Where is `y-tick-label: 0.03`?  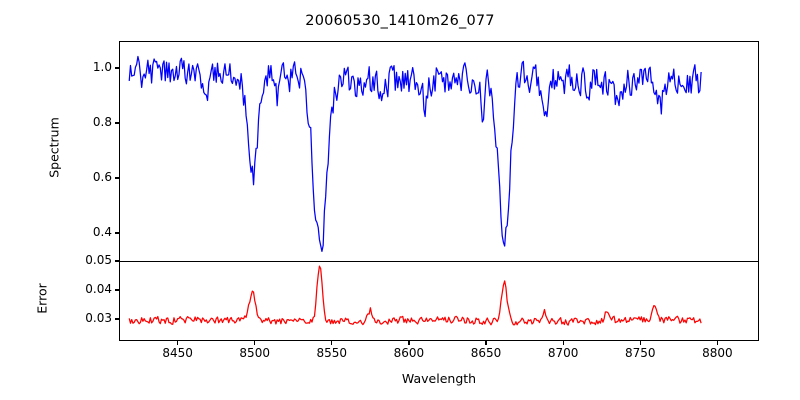
y-tick-label: 0.03 is located at coordinates (98, 317).